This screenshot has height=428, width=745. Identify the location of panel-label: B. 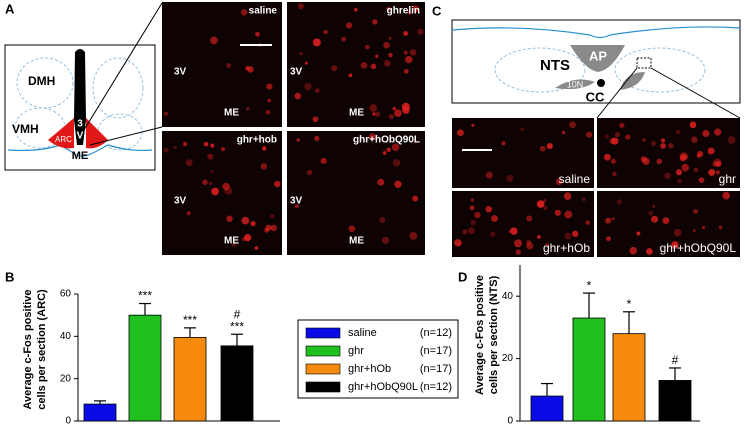
(9, 276).